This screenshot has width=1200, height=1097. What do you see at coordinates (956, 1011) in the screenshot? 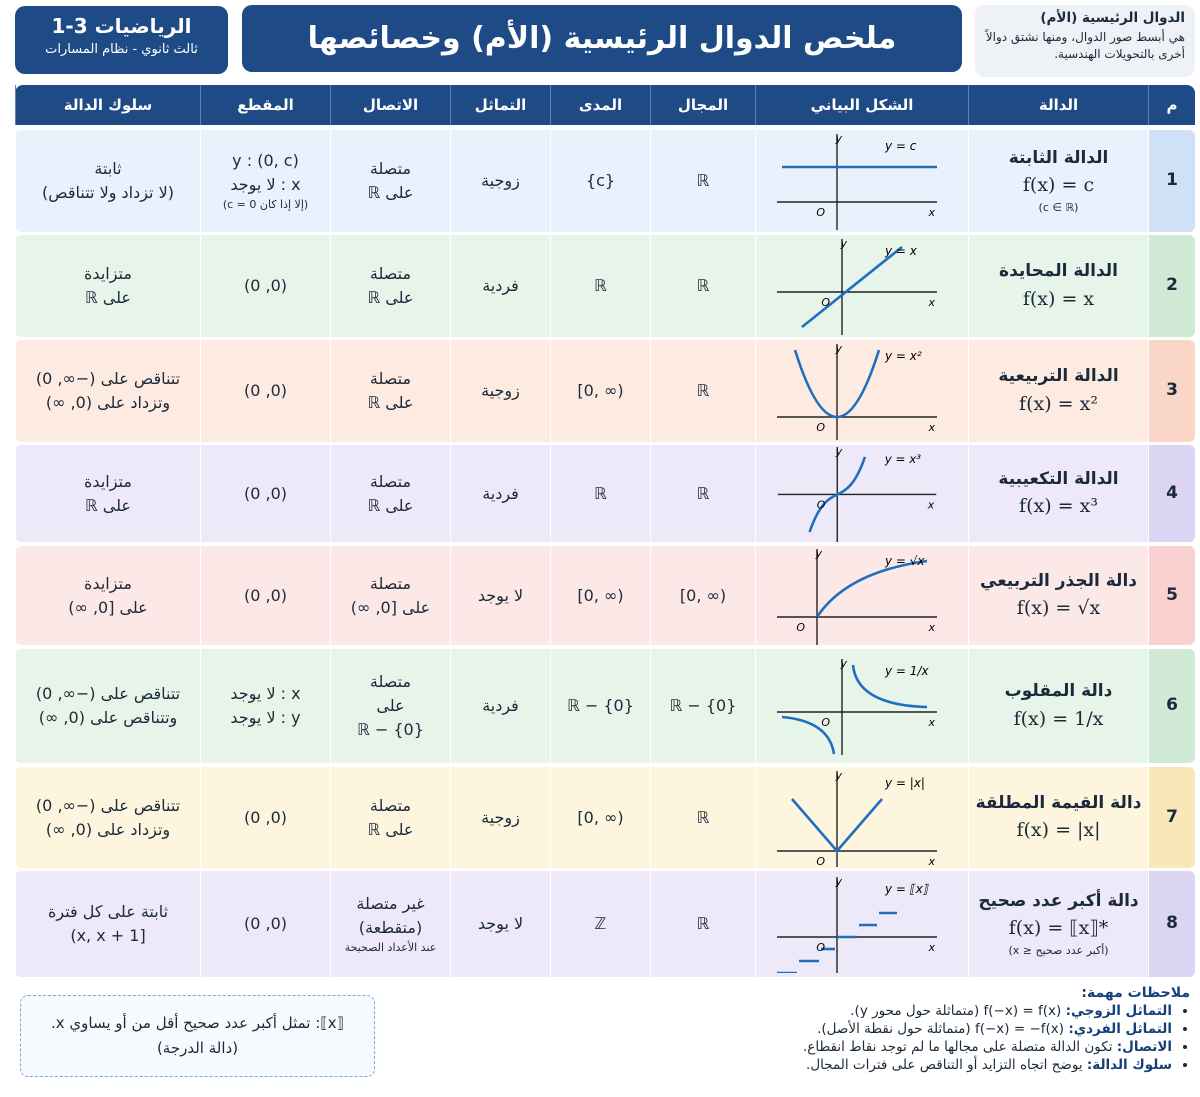
I see `note-text: f(−x) = f(x) (متماثلة حول محور y).` at bounding box center [956, 1011].